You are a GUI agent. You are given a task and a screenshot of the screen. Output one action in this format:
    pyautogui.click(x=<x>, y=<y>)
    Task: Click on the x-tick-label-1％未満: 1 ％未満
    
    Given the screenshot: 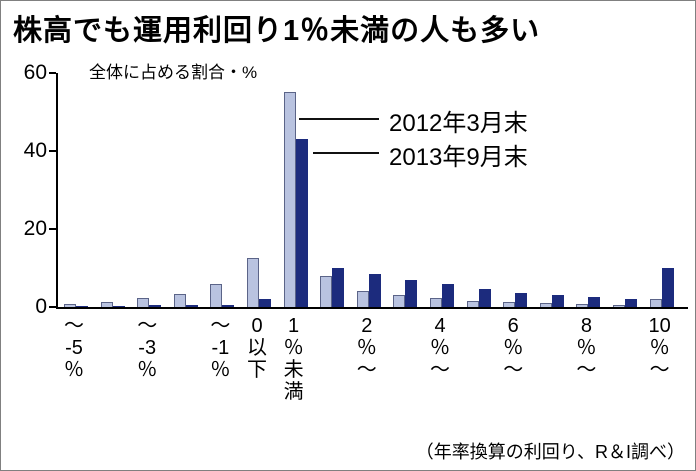 What is the action you would take?
    pyautogui.click(x=293, y=359)
    